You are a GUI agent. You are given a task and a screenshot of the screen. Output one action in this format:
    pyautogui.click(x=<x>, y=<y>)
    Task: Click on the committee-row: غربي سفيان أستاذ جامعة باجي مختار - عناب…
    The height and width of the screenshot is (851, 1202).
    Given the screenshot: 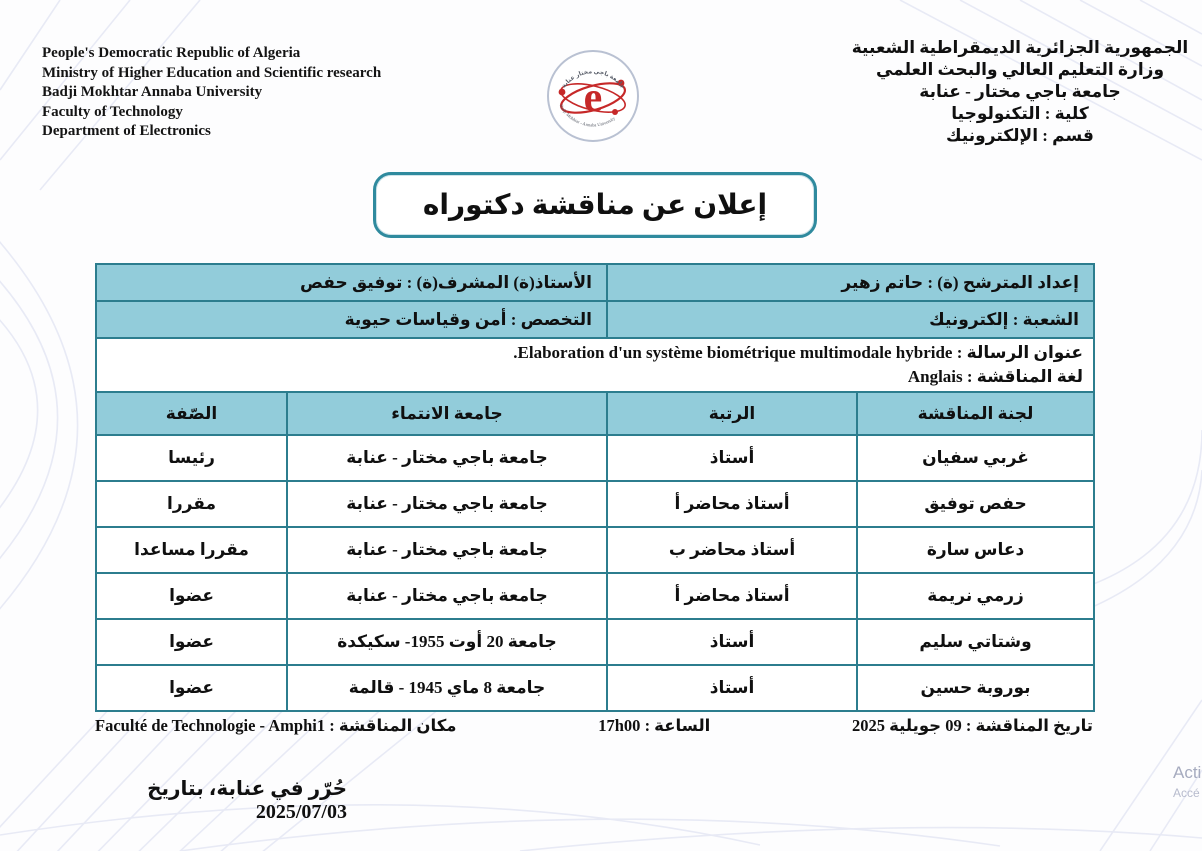 What is the action you would take?
    pyautogui.click(x=595, y=458)
    